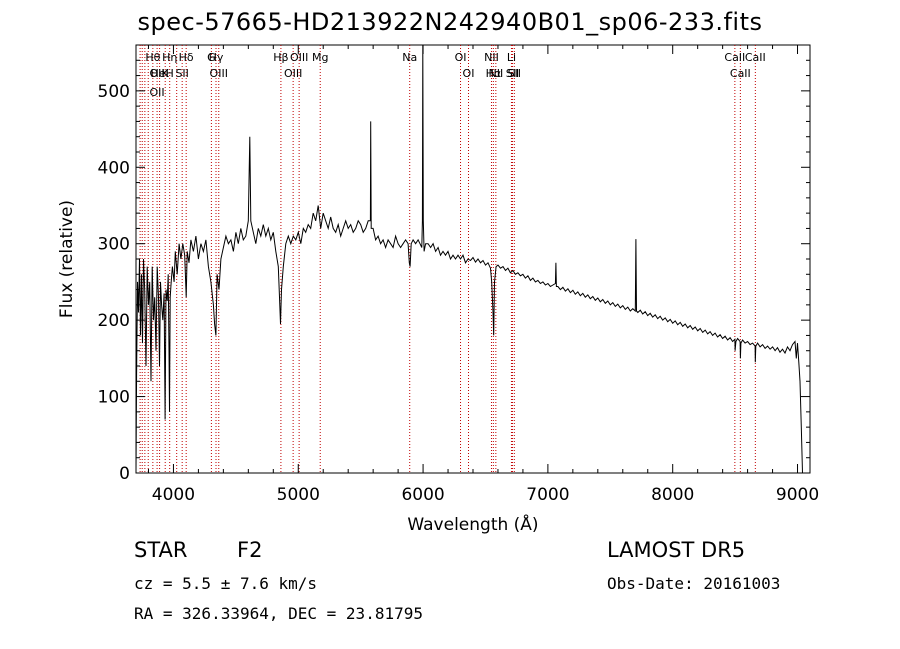  What do you see at coordinates (114, 92) in the screenshot?
I see `y-tick-label: 500` at bounding box center [114, 92].